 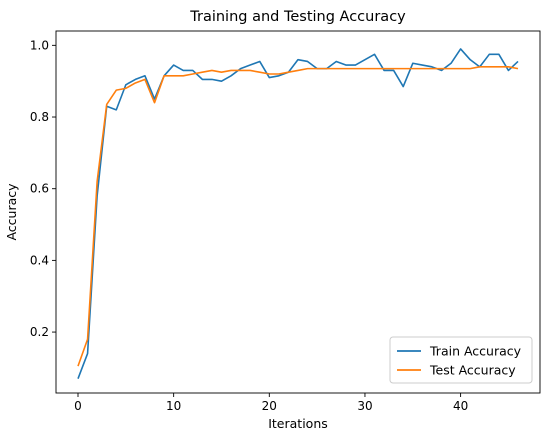 I want to click on x-tick-label: 40, so click(x=460, y=406).